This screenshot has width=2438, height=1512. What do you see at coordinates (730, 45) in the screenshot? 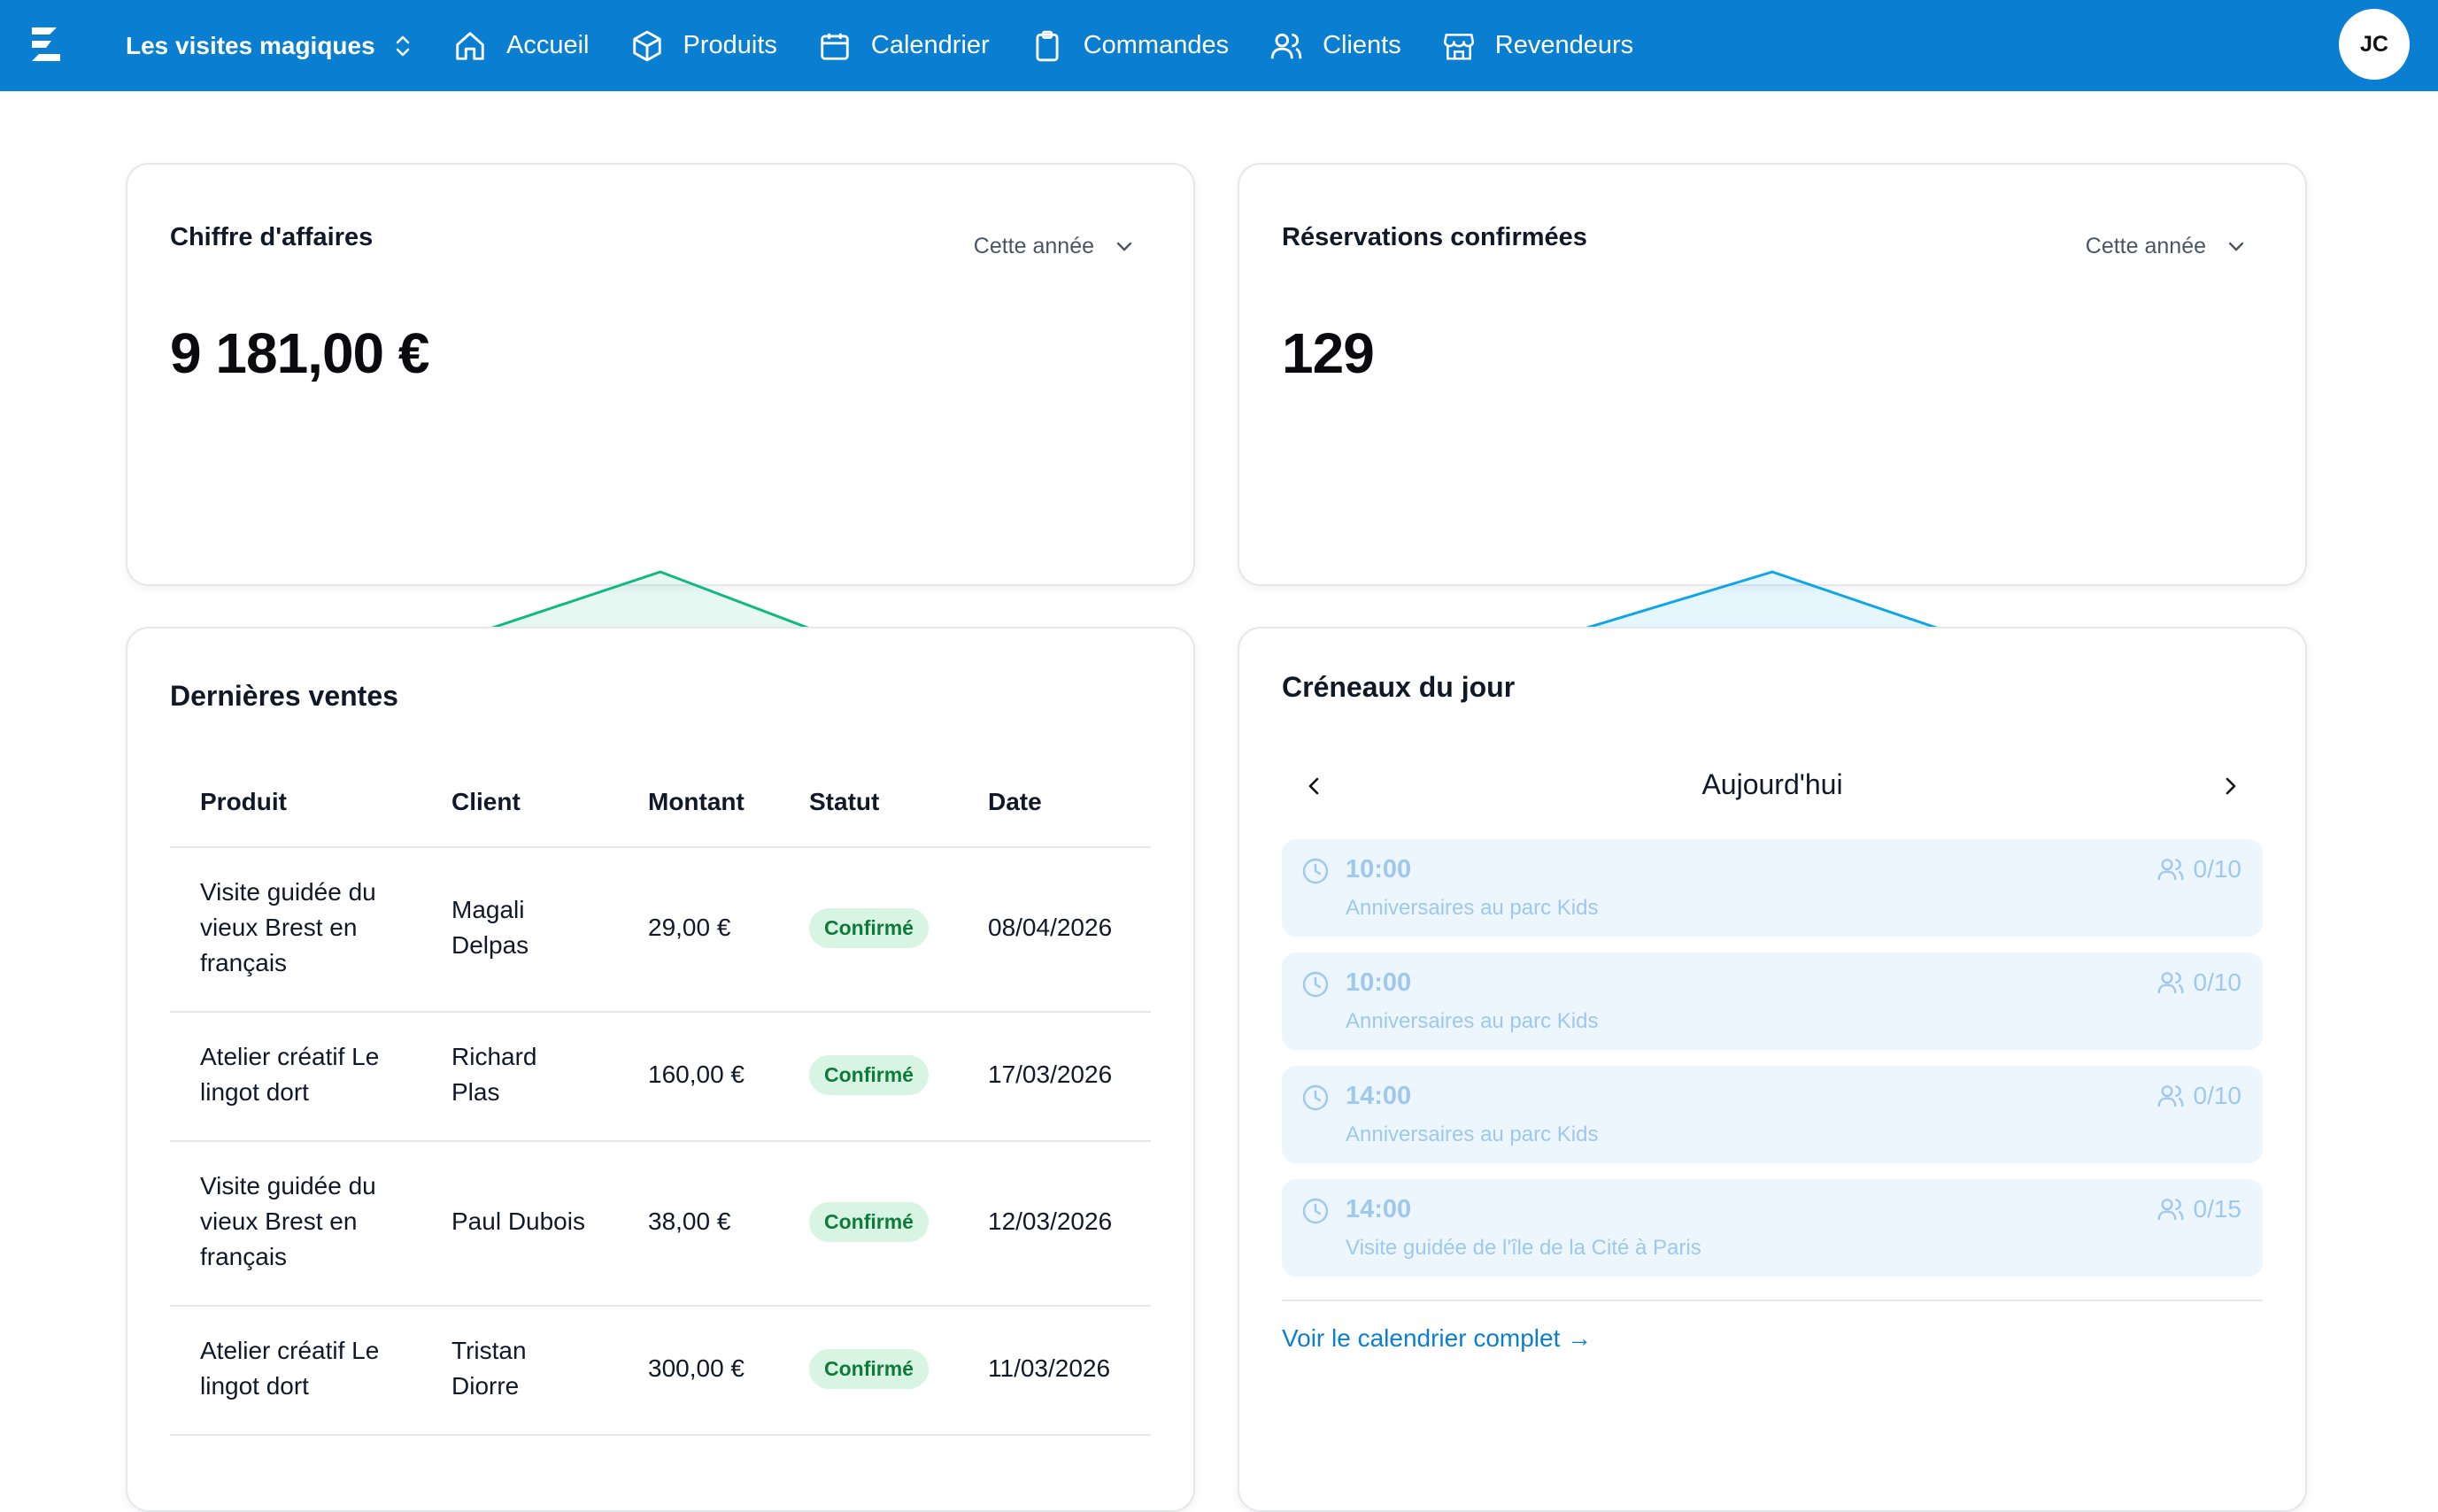
I see `nav-item-label: Produits` at bounding box center [730, 45].